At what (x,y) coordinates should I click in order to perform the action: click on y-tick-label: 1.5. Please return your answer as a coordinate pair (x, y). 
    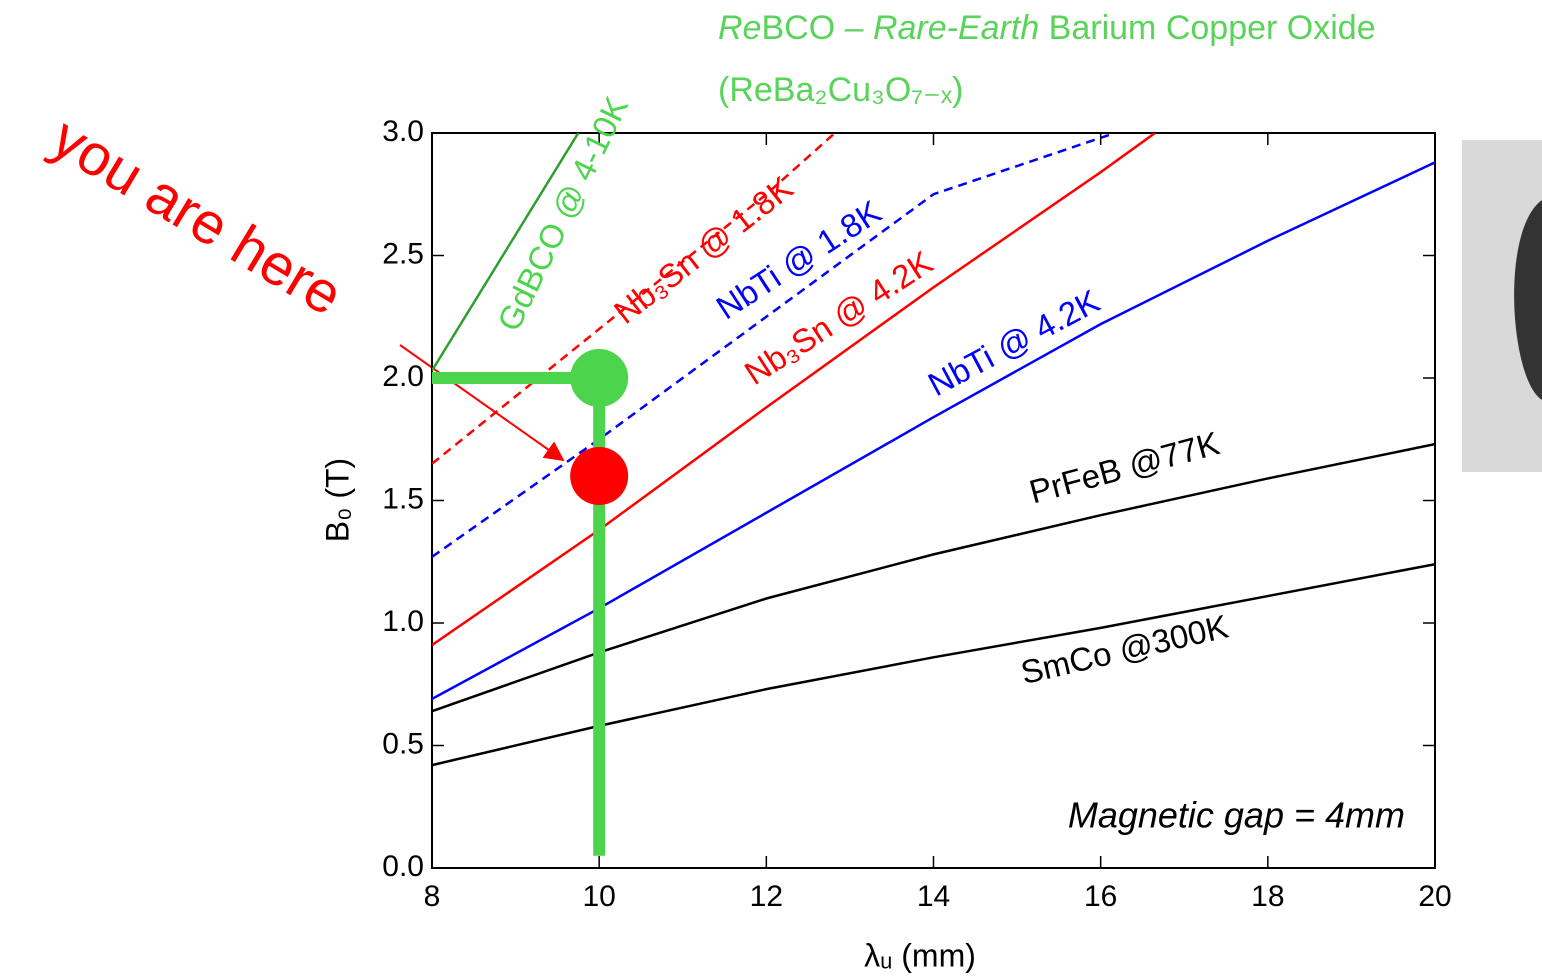
    Looking at the image, I should click on (403, 498).